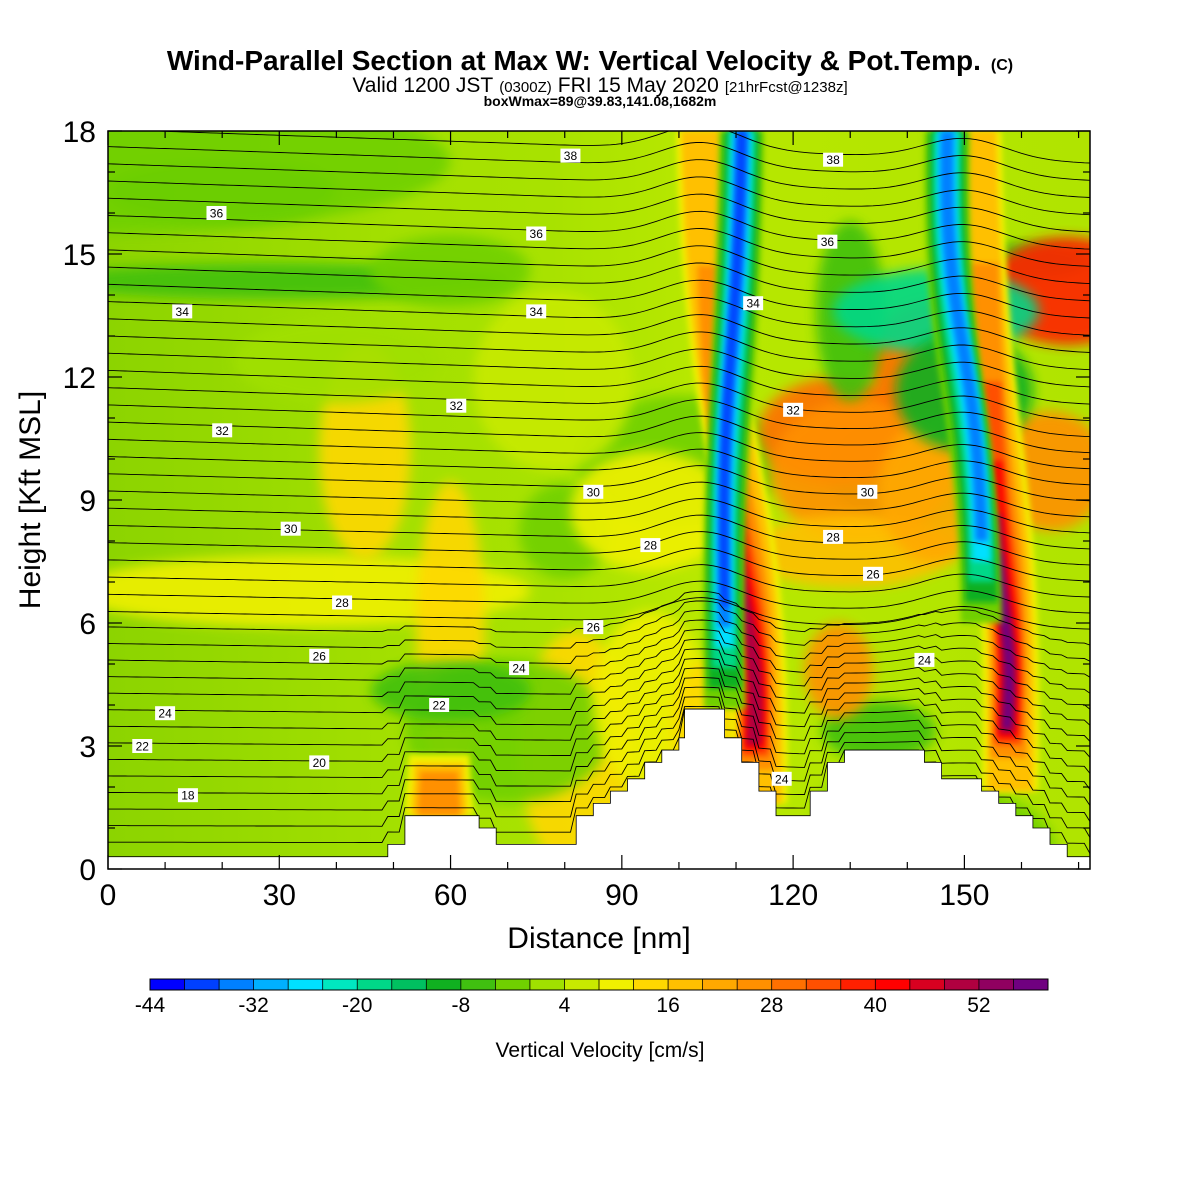 The image size is (1200, 1200). I want to click on colorbar-tick-label: 4, so click(565, 1005).